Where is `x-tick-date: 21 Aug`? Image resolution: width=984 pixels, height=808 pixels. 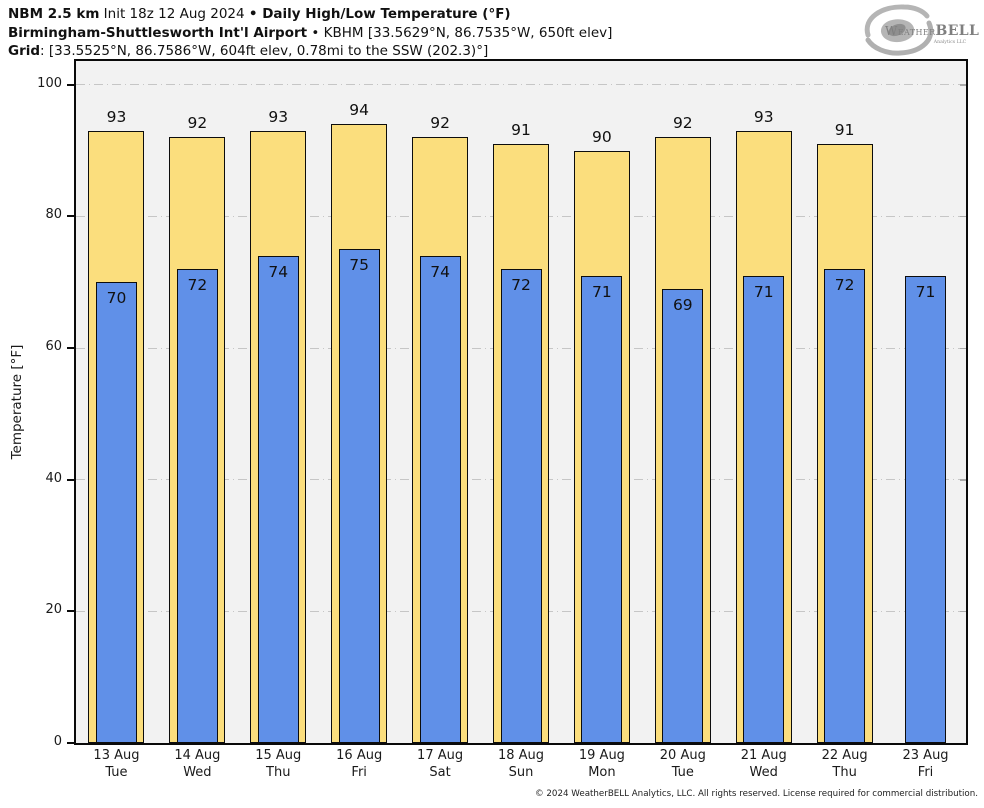
x-tick-date: 21 Aug is located at coordinates (763, 755).